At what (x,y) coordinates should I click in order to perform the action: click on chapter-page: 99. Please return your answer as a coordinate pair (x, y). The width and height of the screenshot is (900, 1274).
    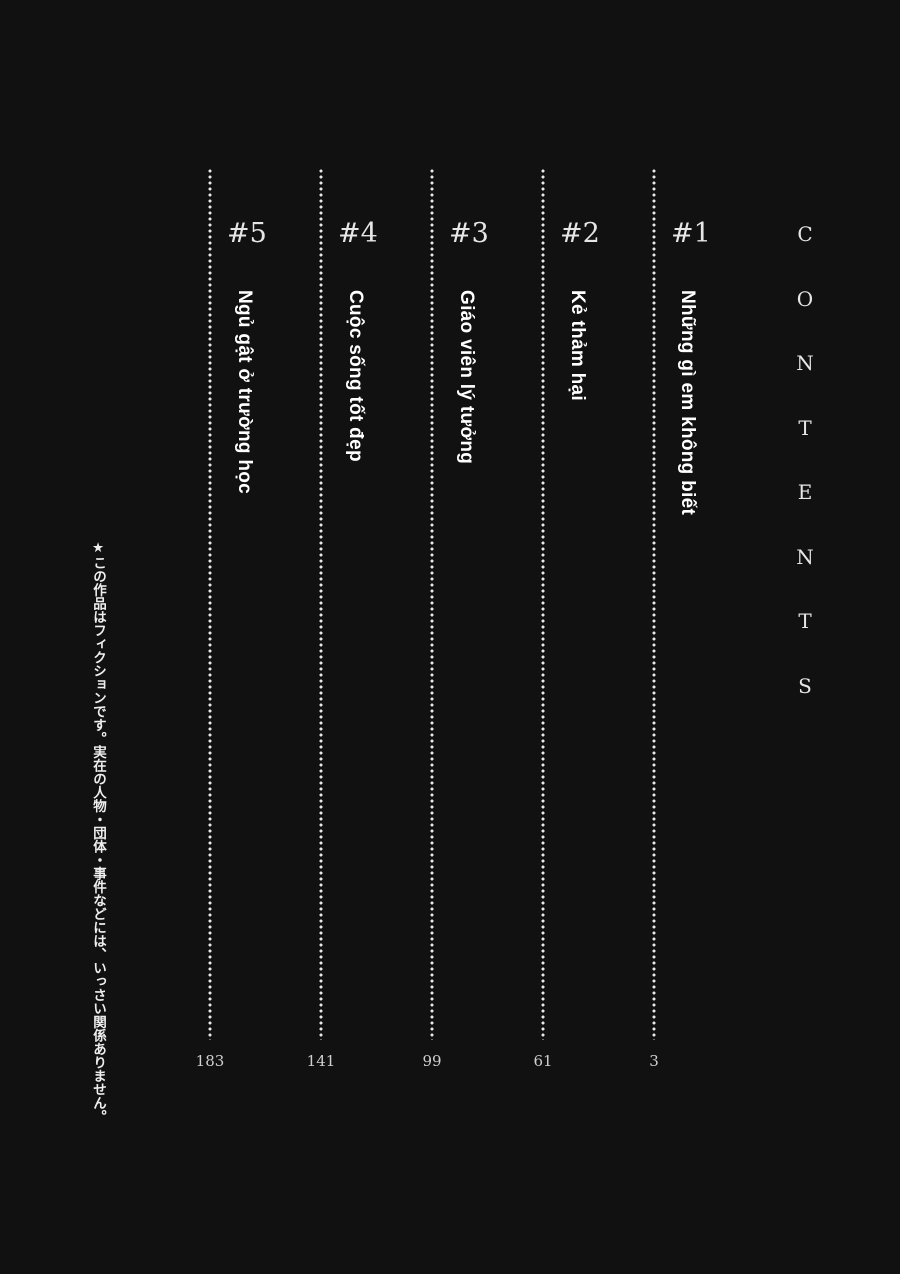
    Looking at the image, I should click on (432, 1061).